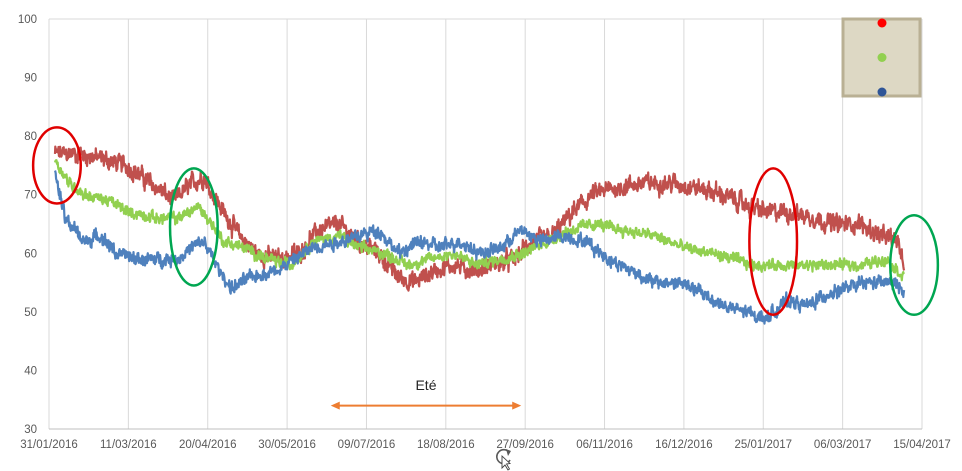  Describe the element at coordinates (604, 445) in the screenshot. I see `x-tick-label: 06/11/2016` at that location.